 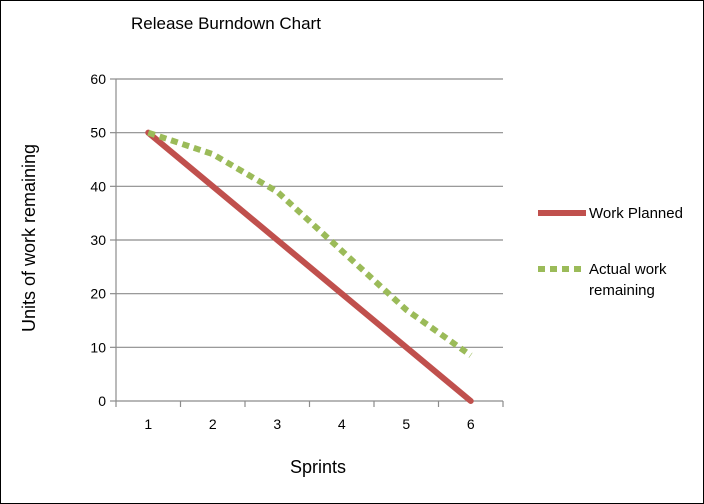 What do you see at coordinates (610, 252) in the screenshot?
I see `legend: Work Planned Actual work remaining` at bounding box center [610, 252].